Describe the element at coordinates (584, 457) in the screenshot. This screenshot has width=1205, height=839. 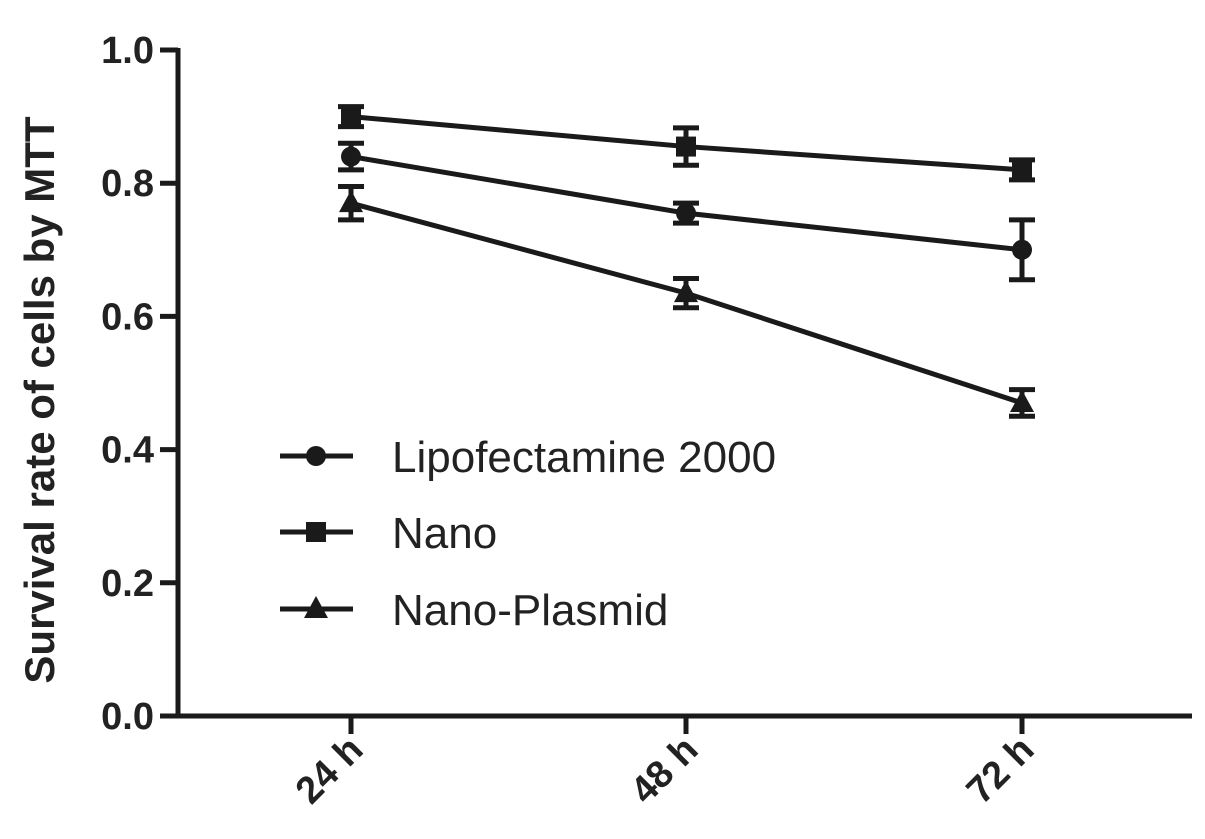
I see `legend-label: Lipofectamine 2000` at that location.